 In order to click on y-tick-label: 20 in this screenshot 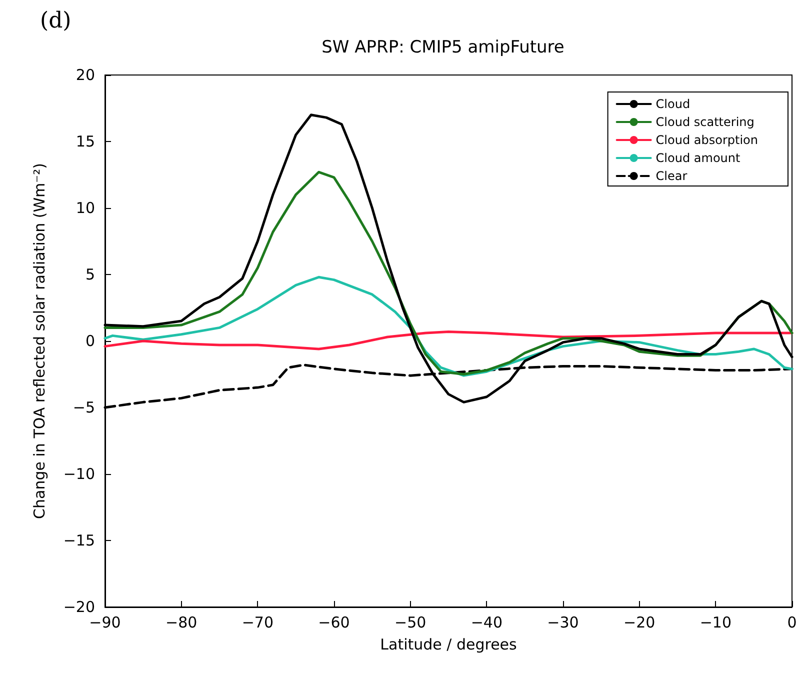, I will do `click(85, 75)`.